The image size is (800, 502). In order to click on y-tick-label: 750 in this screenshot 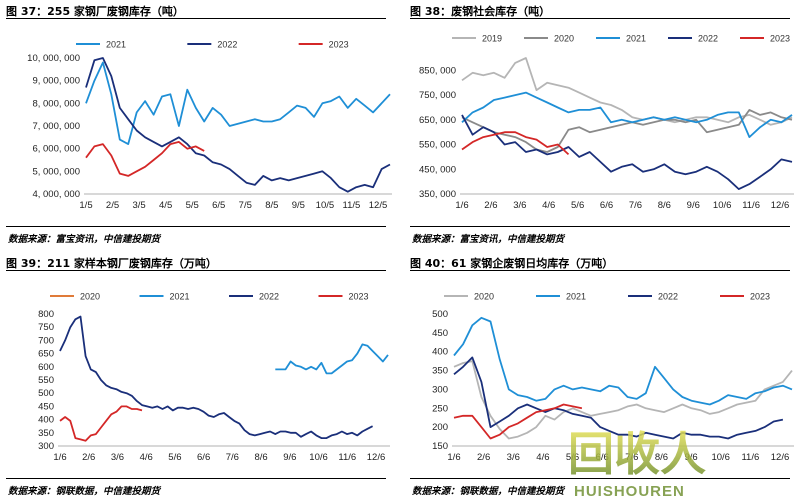, I will do `click(46, 327)`.